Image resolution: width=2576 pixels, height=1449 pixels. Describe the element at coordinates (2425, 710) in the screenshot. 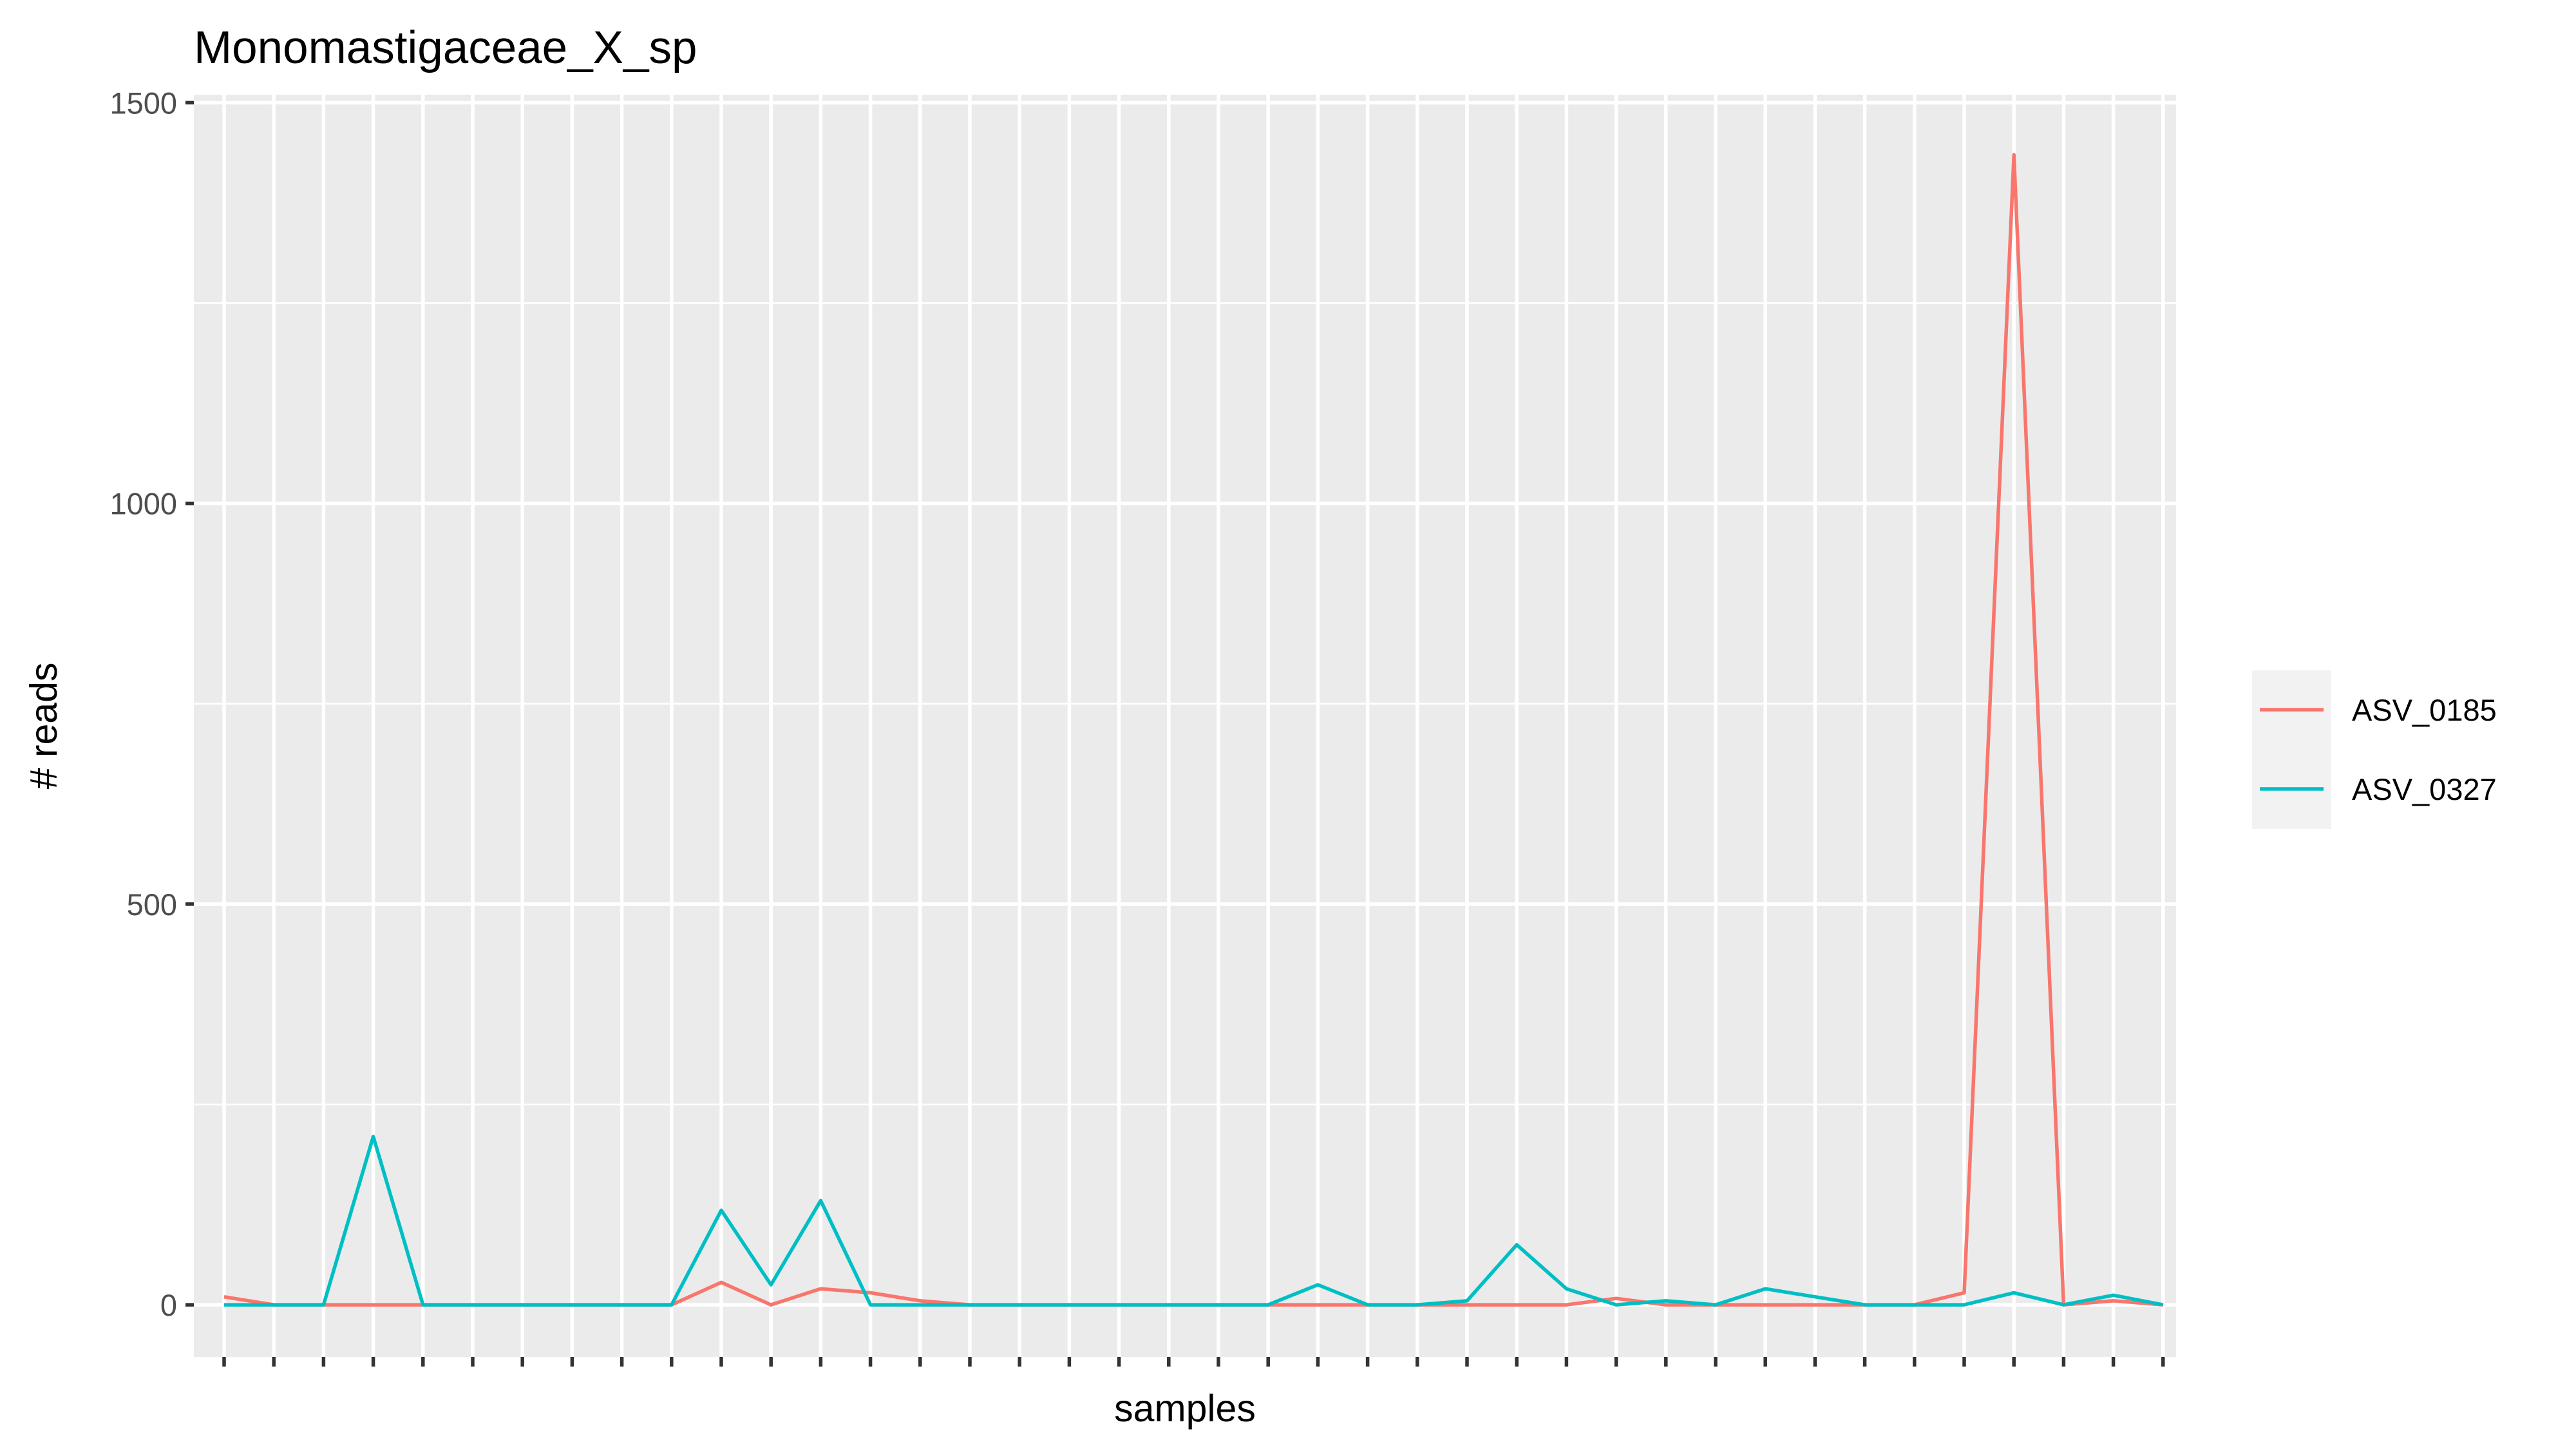

I see `legend-label-asv-0185: ASV_0185` at that location.